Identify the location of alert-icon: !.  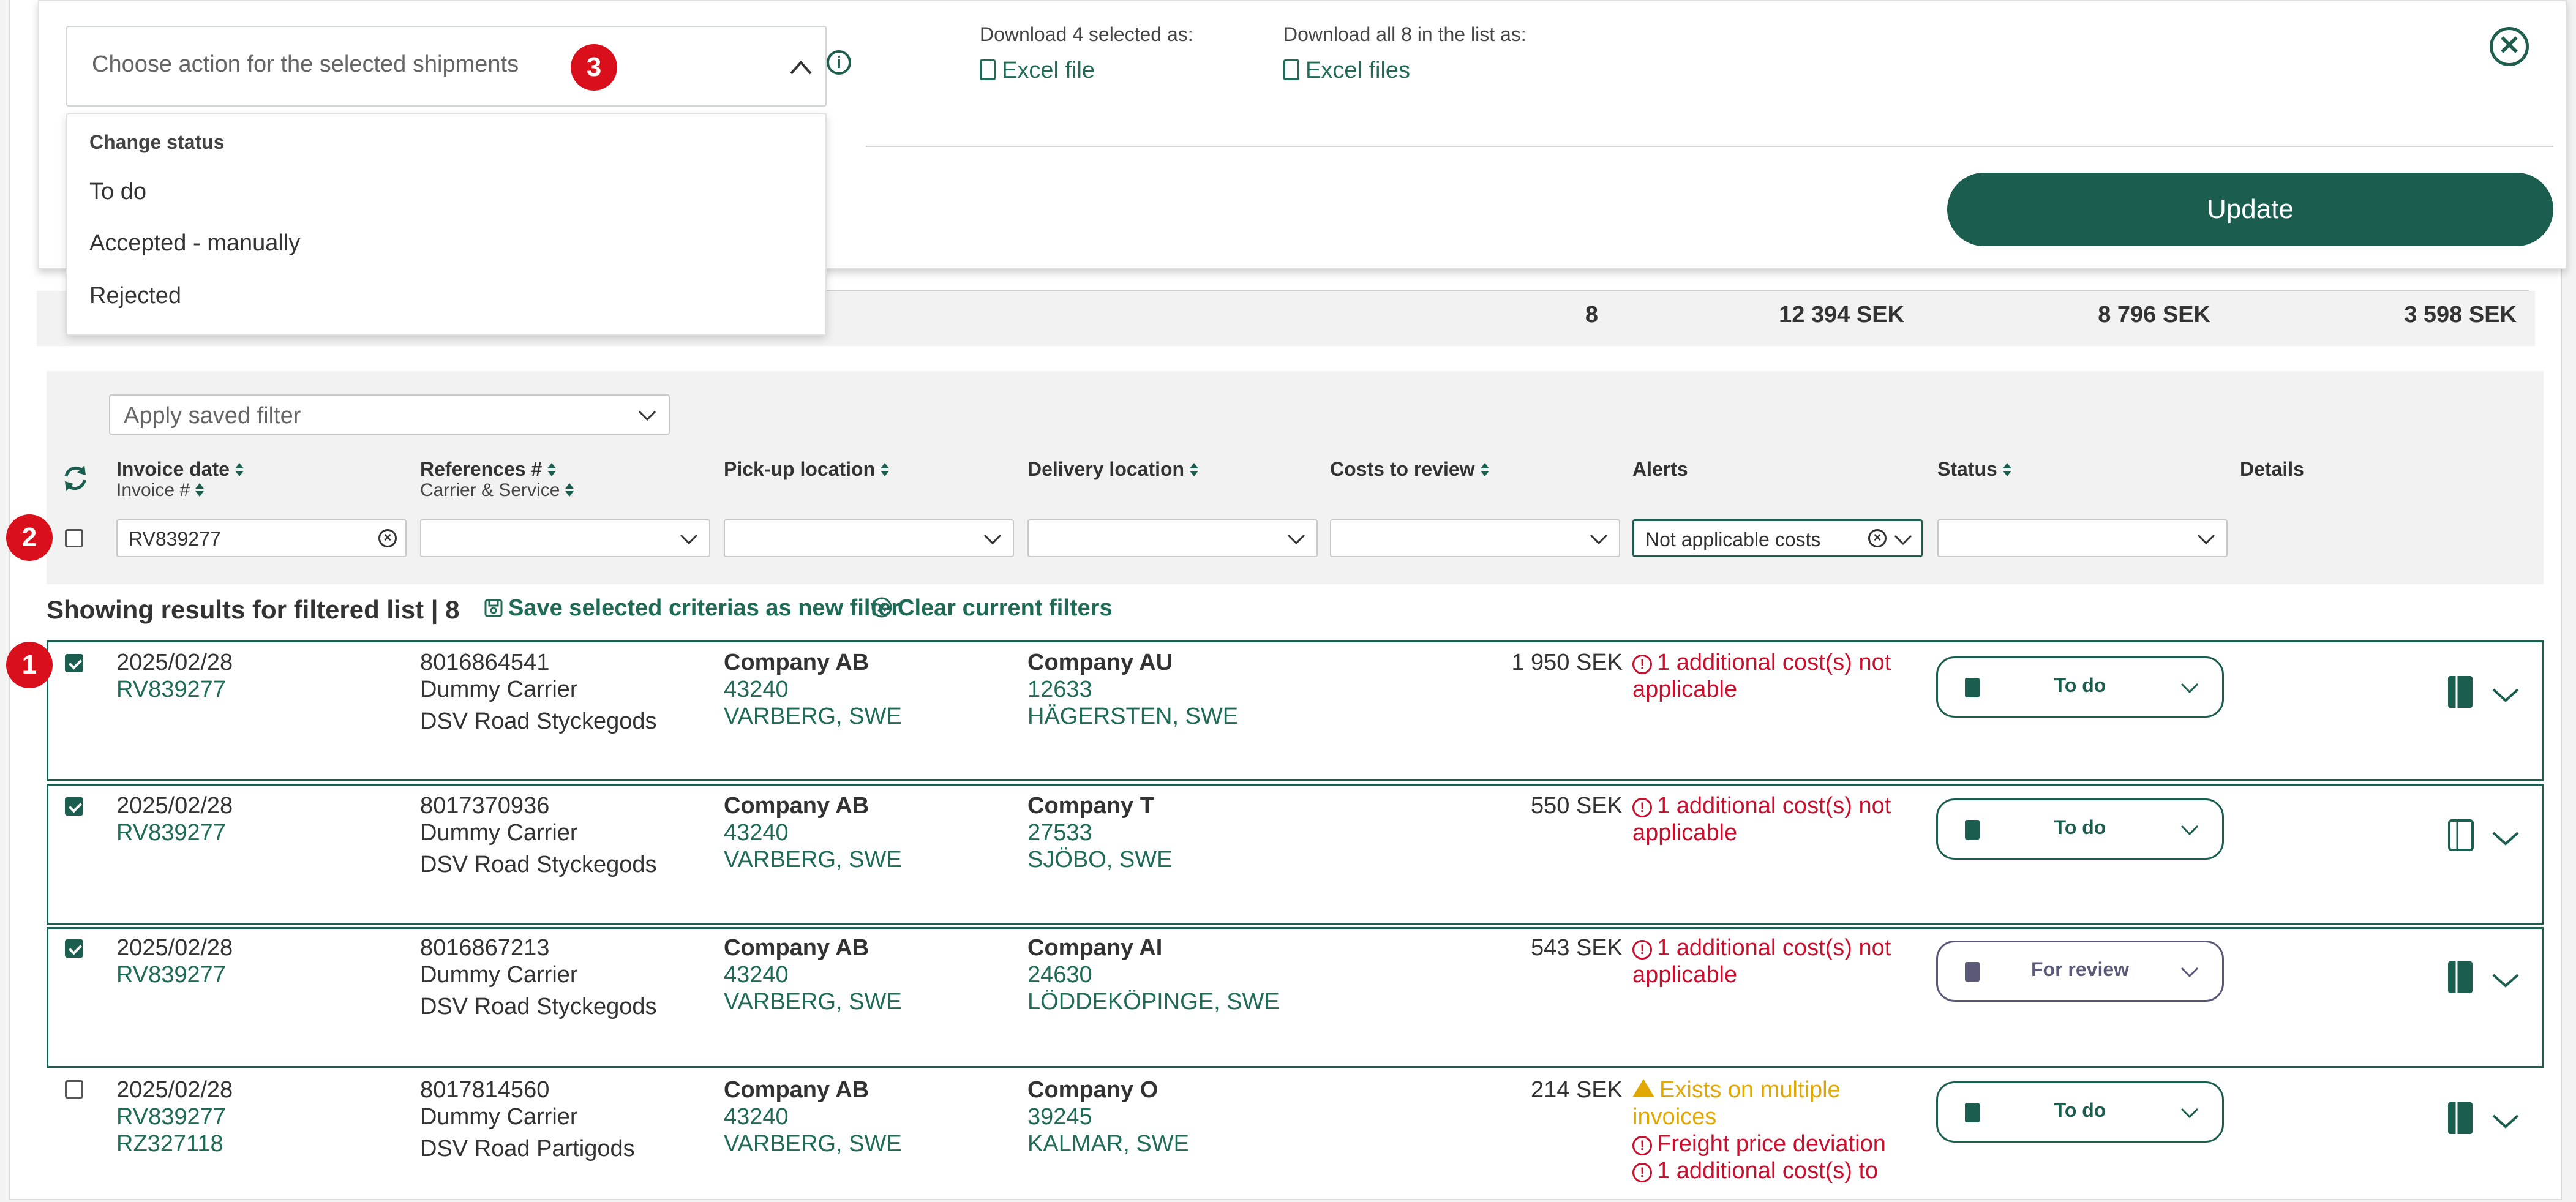
(1642, 1145).